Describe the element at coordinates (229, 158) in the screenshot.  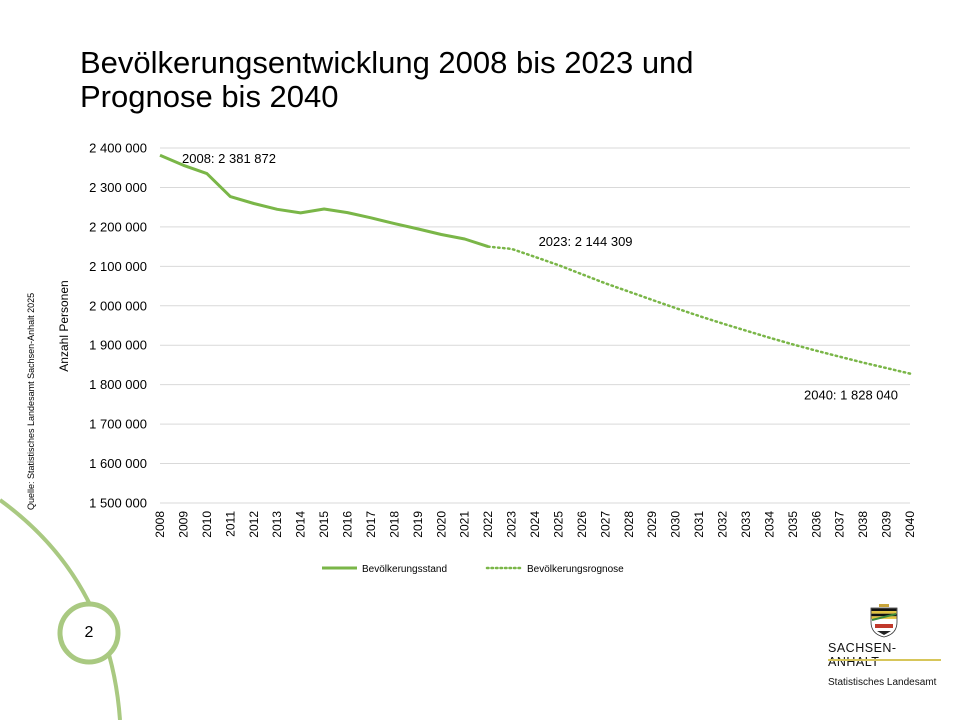
I see `data-label: 2008: 2 381 872` at that location.